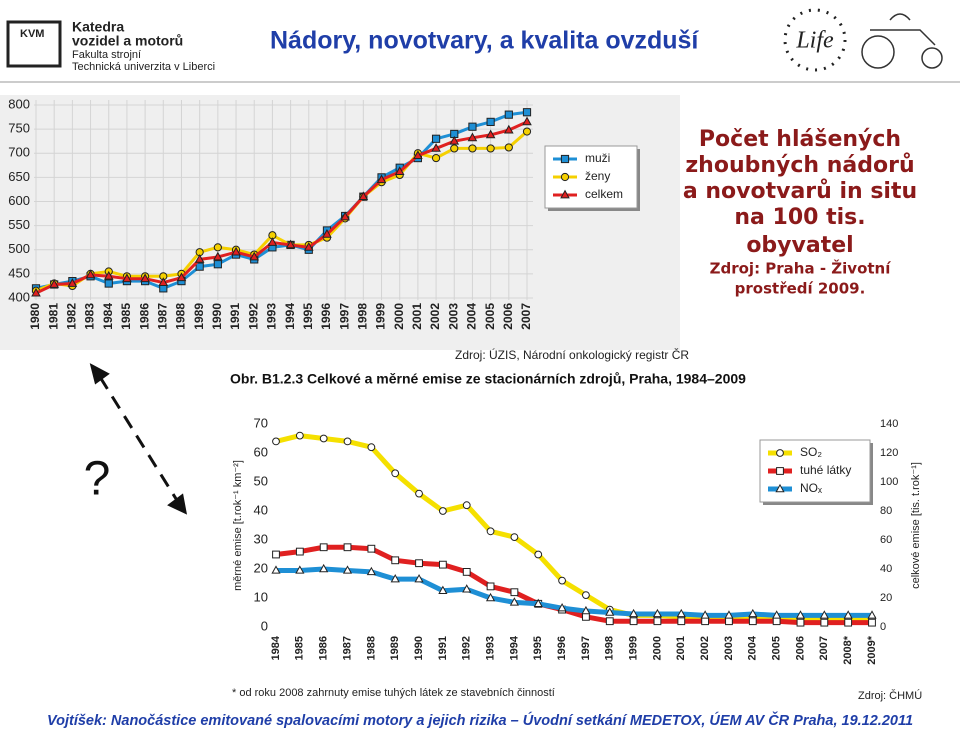  I want to click on x-tick-label: 1982, so click(72, 316).